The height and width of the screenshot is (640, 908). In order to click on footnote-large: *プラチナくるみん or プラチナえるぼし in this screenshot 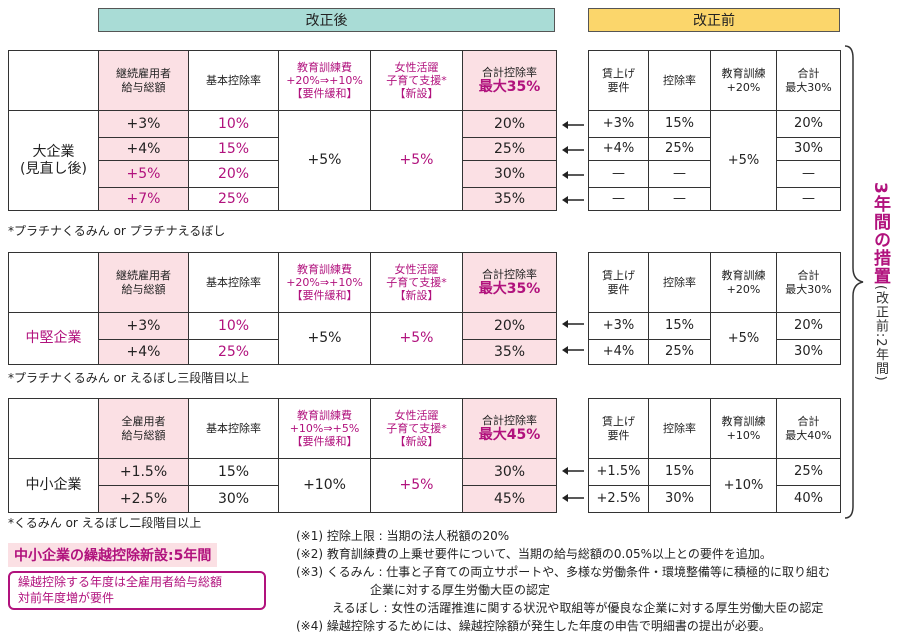, I will do `click(117, 231)`.